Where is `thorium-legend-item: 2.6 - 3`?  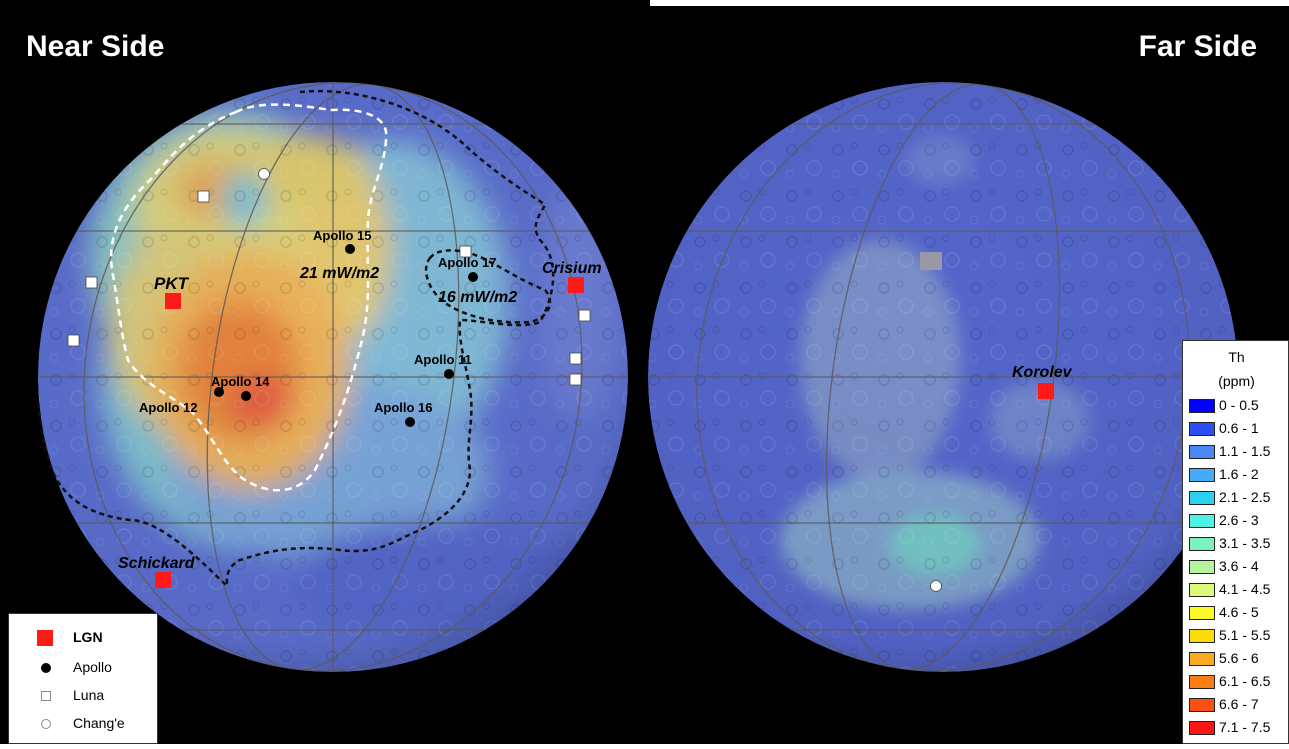 thorium-legend-item: 2.6 - 3 is located at coordinates (1239, 521).